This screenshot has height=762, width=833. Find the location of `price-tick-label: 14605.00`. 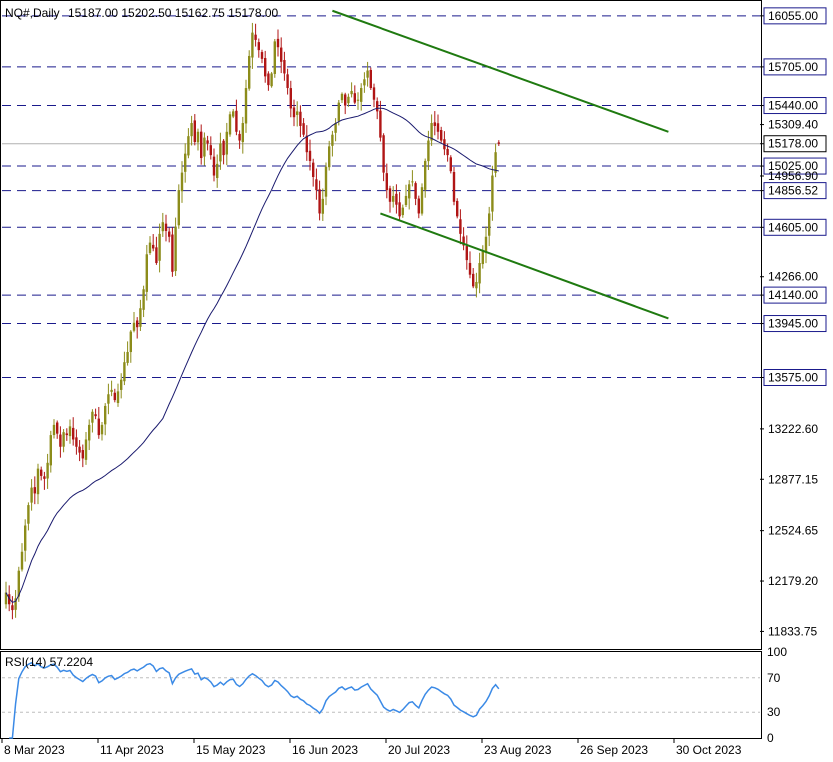

price-tick-label: 14605.00 is located at coordinates (793, 227).